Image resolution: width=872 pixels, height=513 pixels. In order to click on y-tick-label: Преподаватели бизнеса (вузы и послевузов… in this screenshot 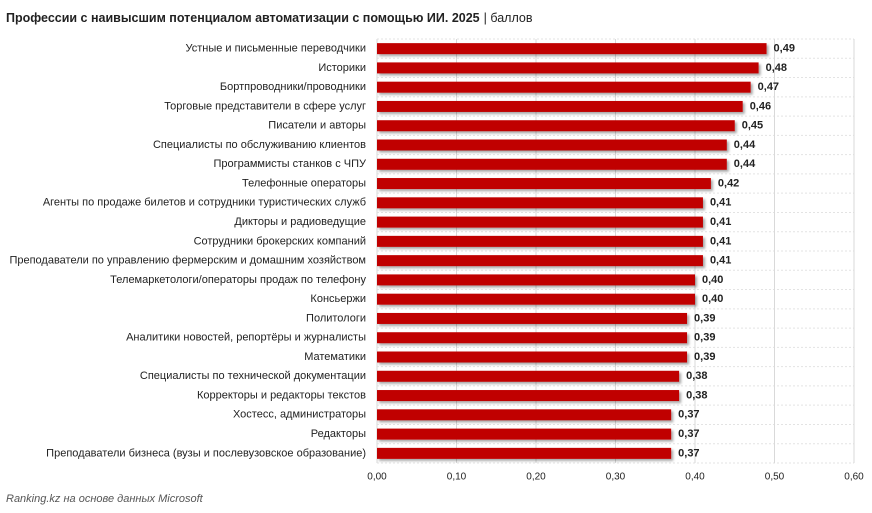, I will do `click(206, 453)`.